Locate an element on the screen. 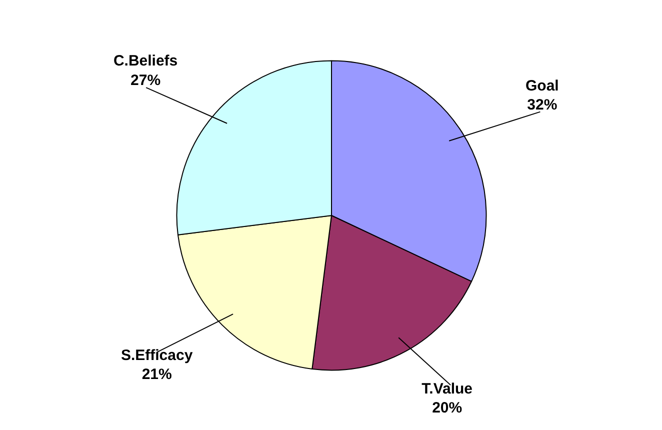 This screenshot has height=430, width=662. slice-label: C.Beliefs is located at coordinates (145, 61).